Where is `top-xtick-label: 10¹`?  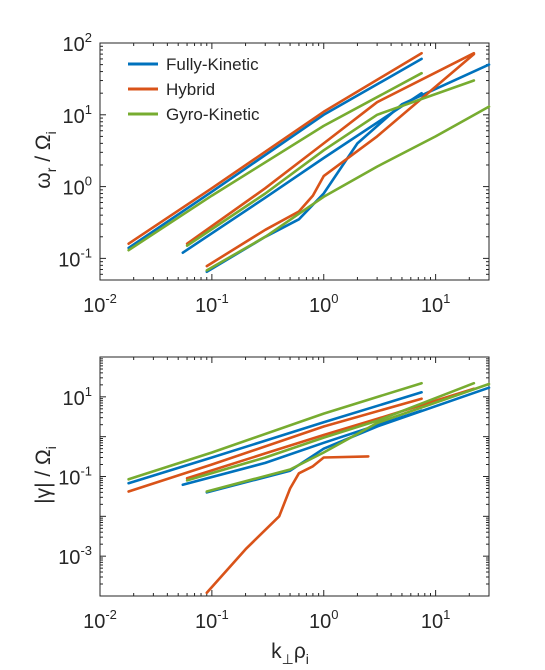 top-xtick-label: 10¹ is located at coordinates (435, 304).